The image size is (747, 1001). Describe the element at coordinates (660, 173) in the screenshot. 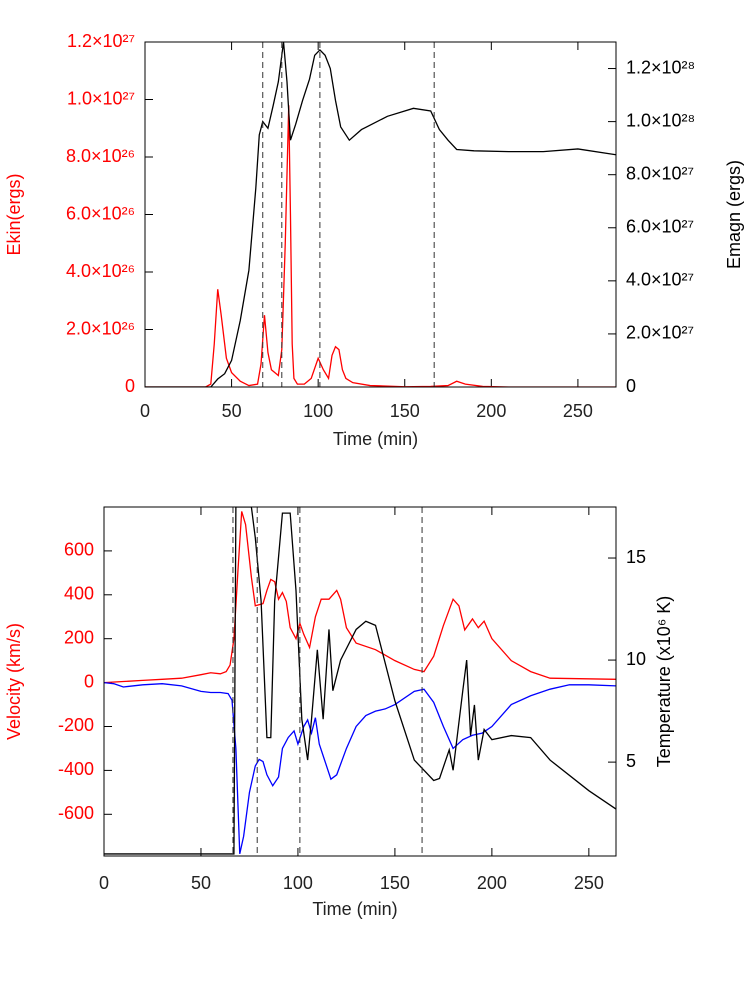

I see `y2-tick-label: 8.0×10²⁷` at that location.